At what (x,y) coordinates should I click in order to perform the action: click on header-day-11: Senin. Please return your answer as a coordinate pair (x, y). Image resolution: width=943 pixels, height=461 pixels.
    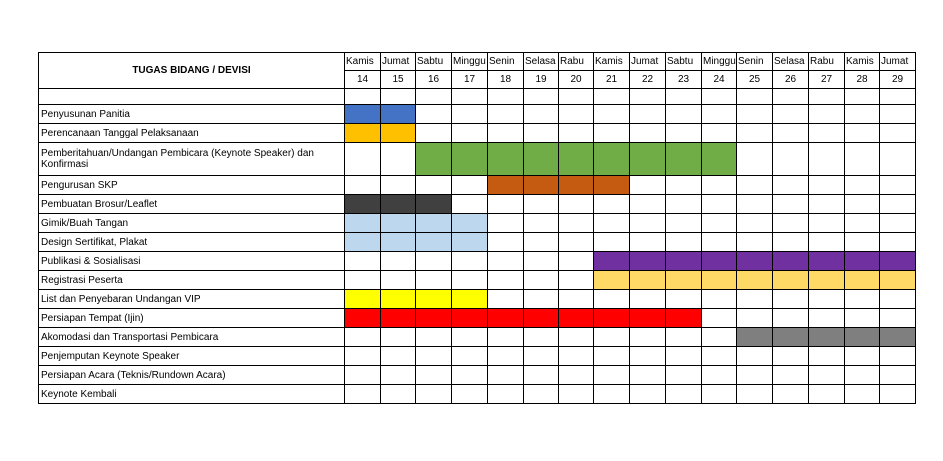
    Looking at the image, I should click on (754, 61).